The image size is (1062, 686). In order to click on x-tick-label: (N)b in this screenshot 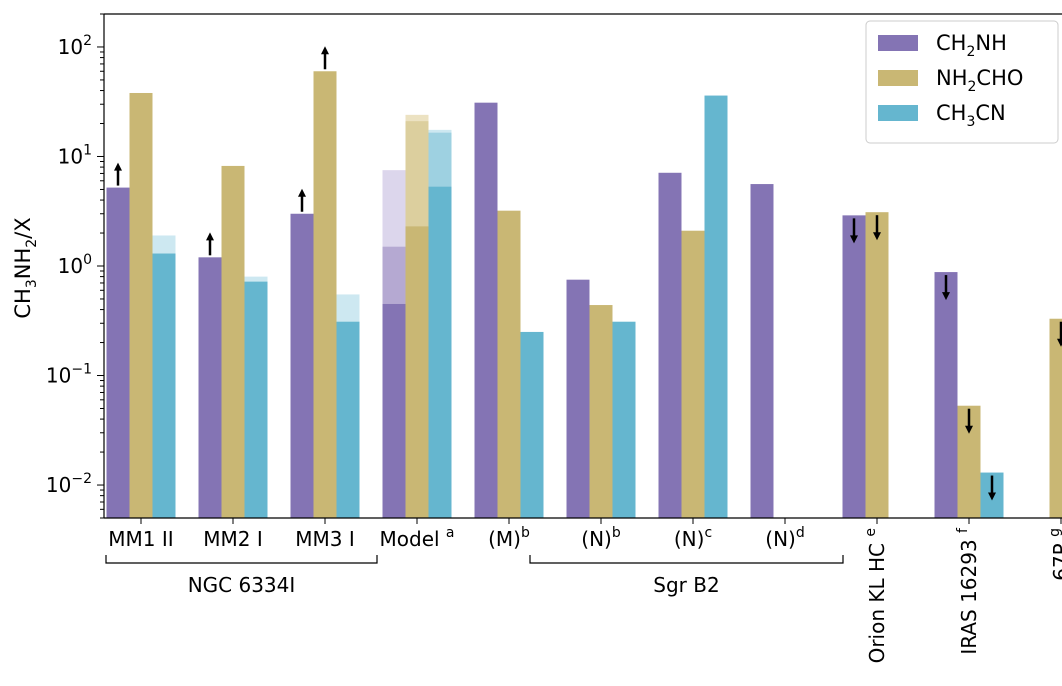, I will do `click(601, 538)`.